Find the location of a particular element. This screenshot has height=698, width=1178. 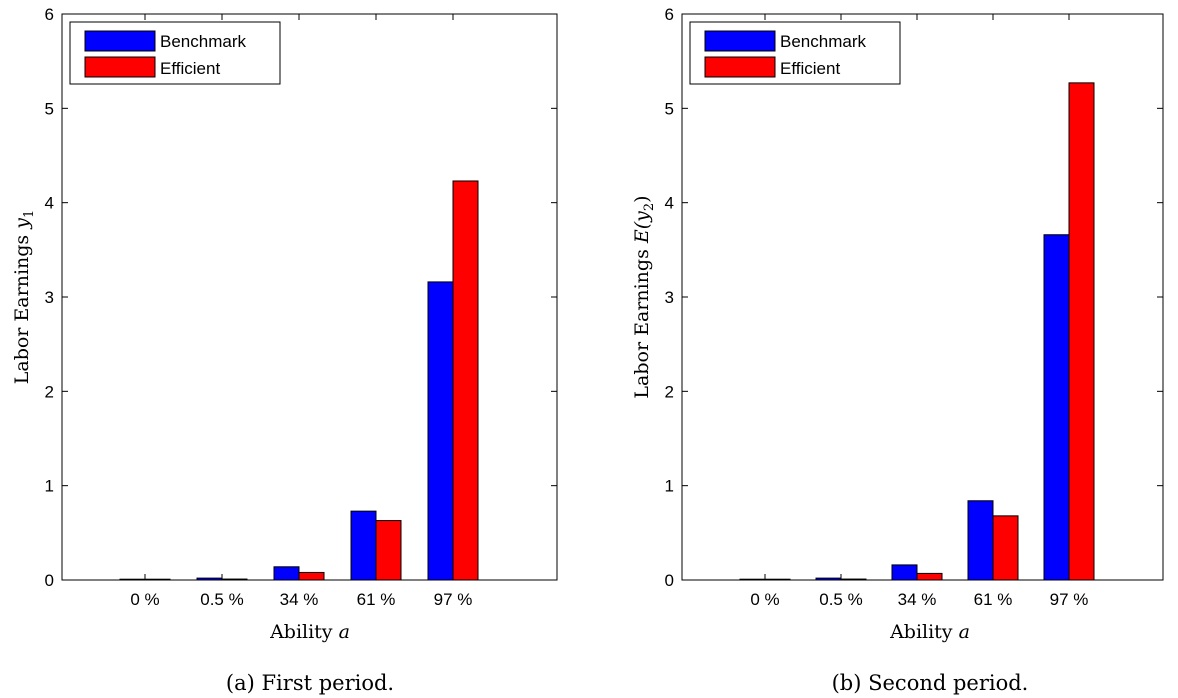

y-axis-label: Labor Earnings E(y2) is located at coordinates (644, 296).